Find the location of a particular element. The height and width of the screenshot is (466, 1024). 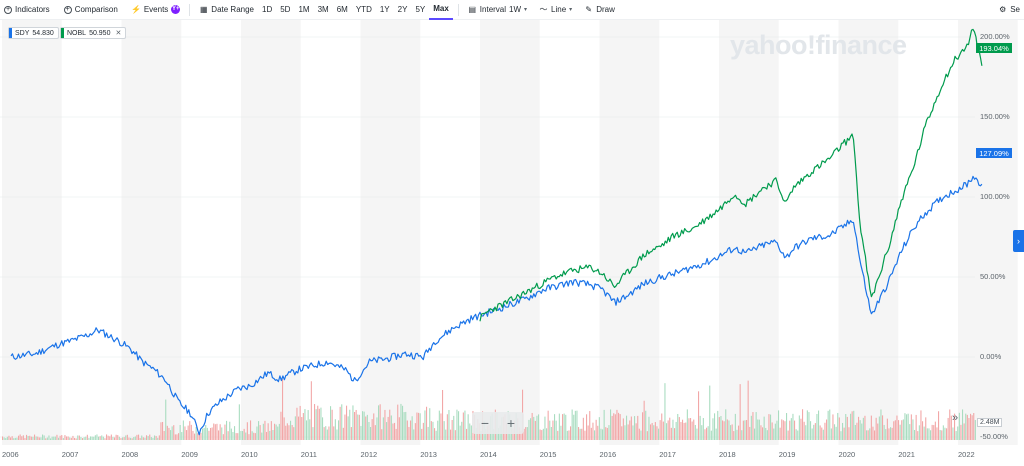

year-band is located at coordinates (510, 232).